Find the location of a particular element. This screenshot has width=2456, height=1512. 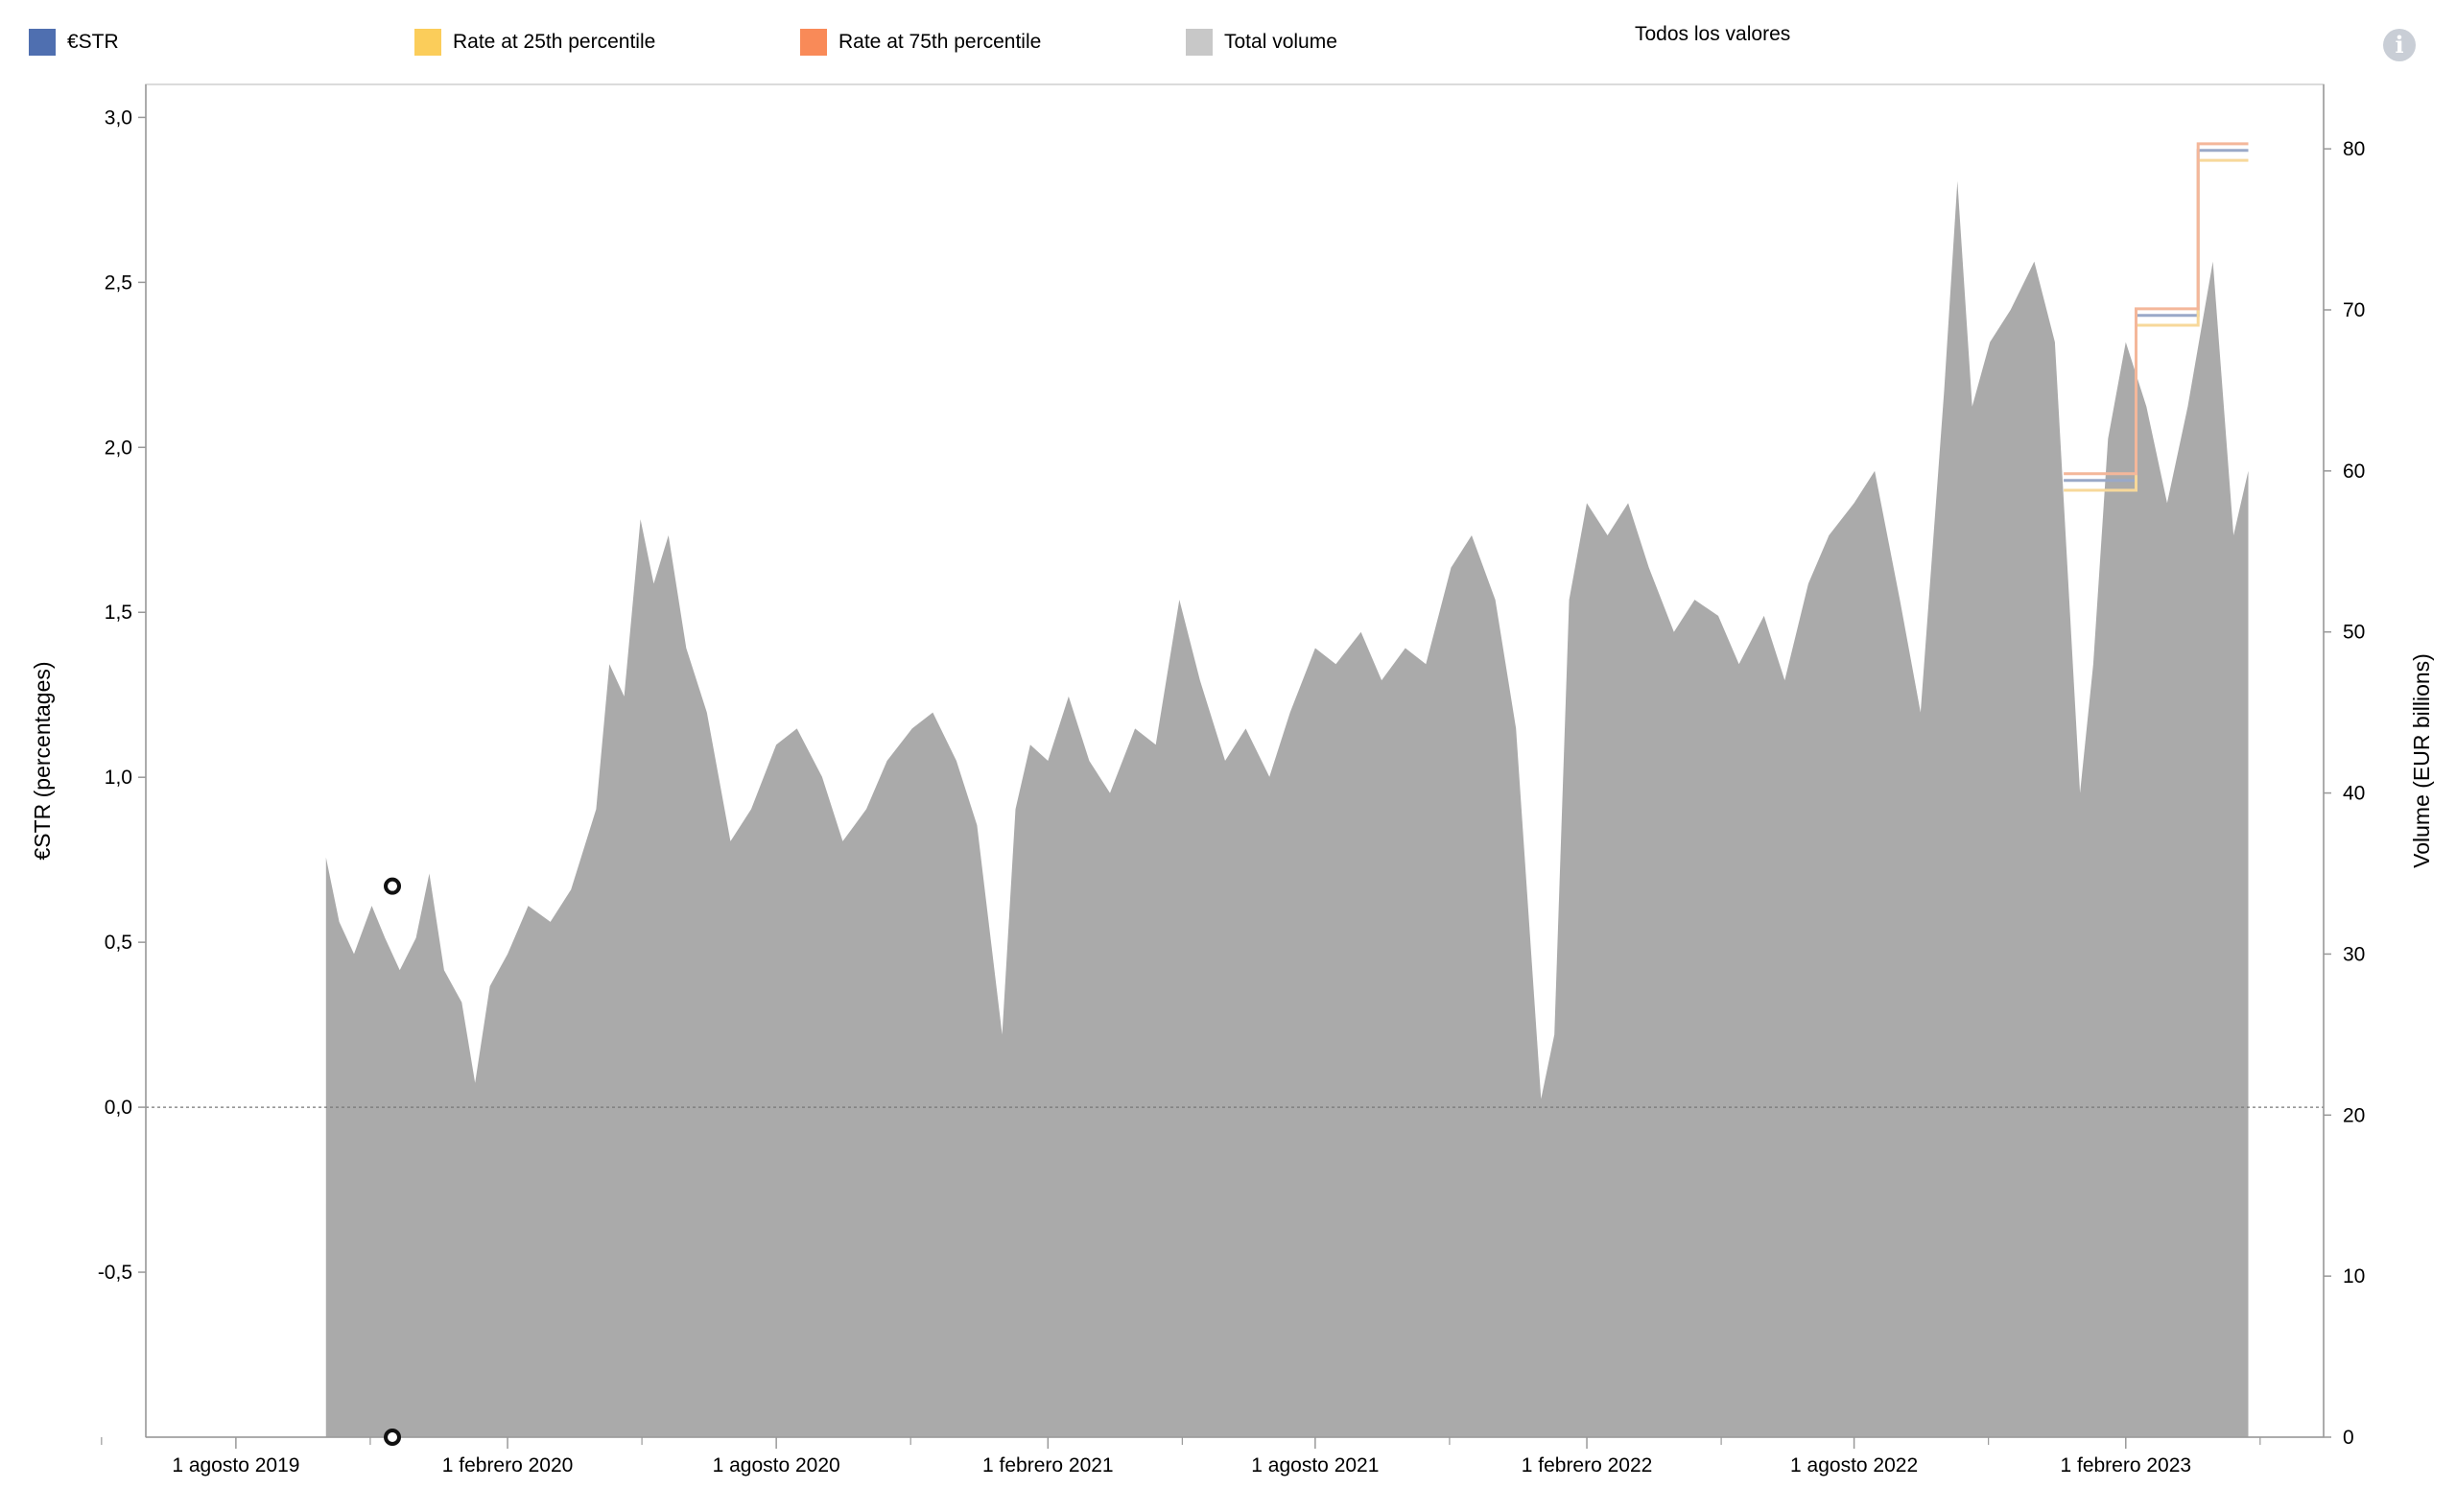

y2-axis-title: Volume (EUR billions) is located at coordinates (2421, 760).